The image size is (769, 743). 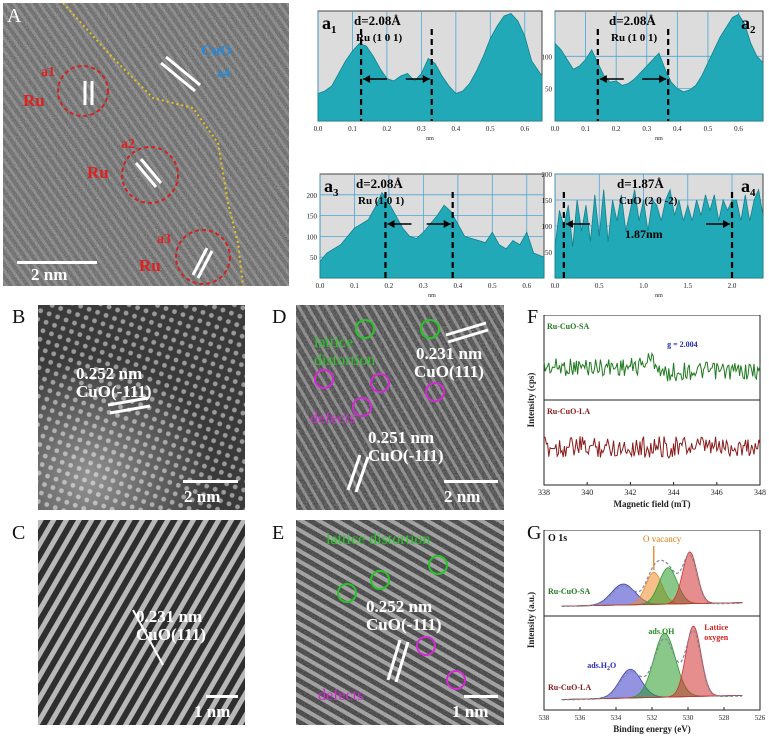 What do you see at coordinates (688, 718) in the screenshot?
I see `x-tick-label: 530` at bounding box center [688, 718].